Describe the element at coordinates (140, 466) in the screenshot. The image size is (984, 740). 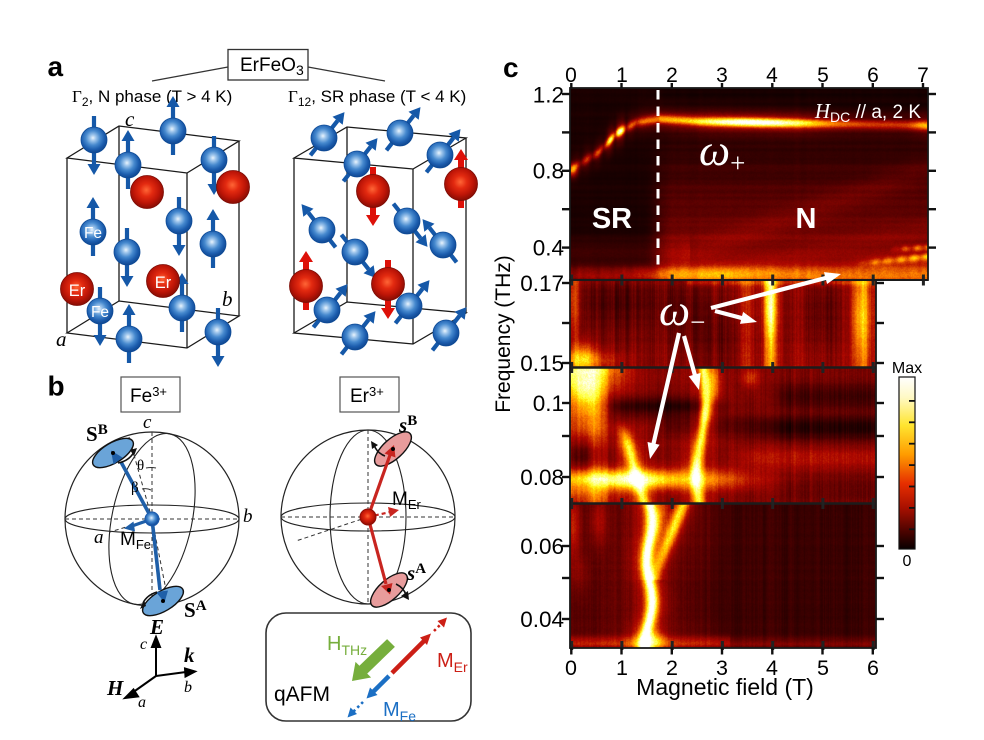
I see `svg-text: θ` at that location.